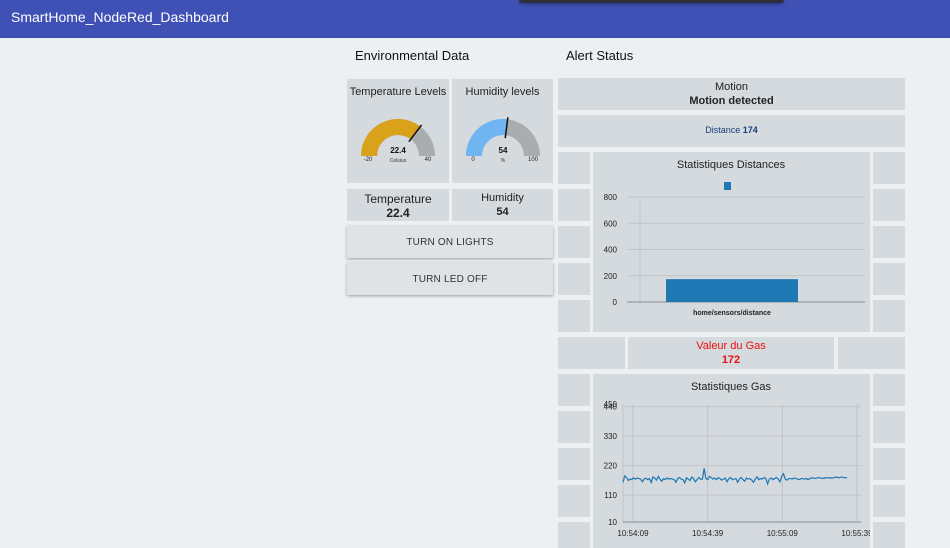 The image size is (950, 548). I want to click on x-tick-label: 10:55:39, so click(855, 533).